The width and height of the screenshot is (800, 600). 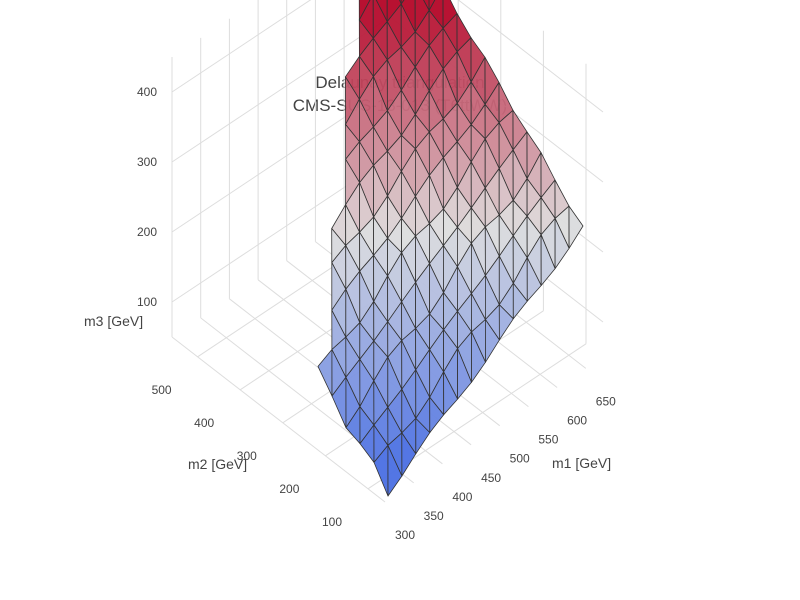 What do you see at coordinates (548, 440) in the screenshot?
I see `x-tick-label: 550` at bounding box center [548, 440].